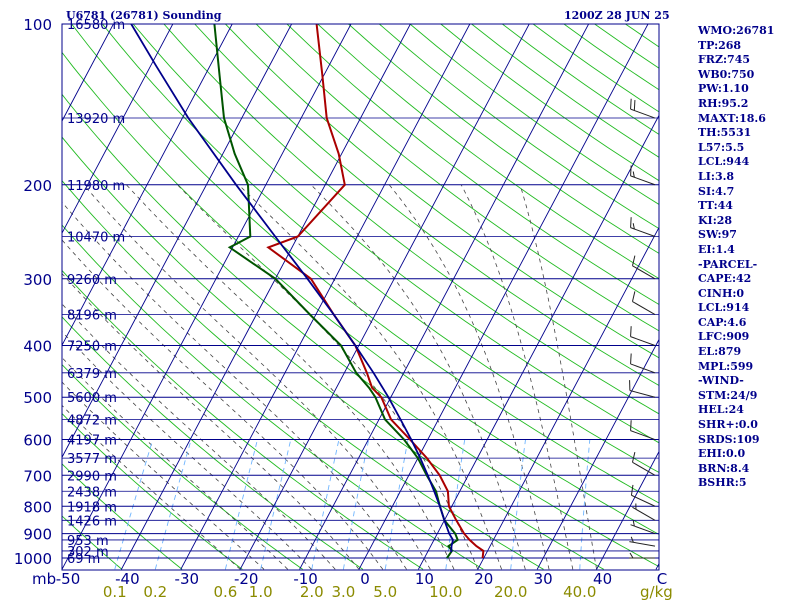 The image size is (800, 600). What do you see at coordinates (732, 118) in the screenshot?
I see `sounding-index: MAXT:18.6` at bounding box center [732, 118].